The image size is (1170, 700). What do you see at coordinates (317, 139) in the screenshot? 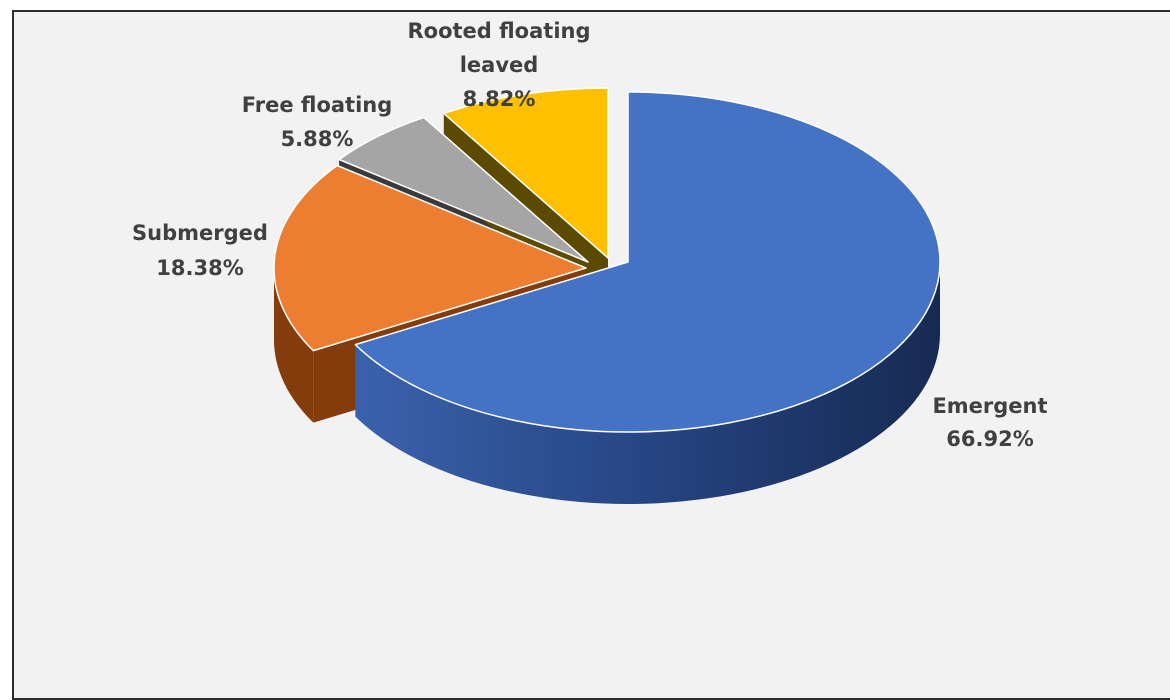
I see `slice-value-free-floating: 5.88%` at bounding box center [317, 139].